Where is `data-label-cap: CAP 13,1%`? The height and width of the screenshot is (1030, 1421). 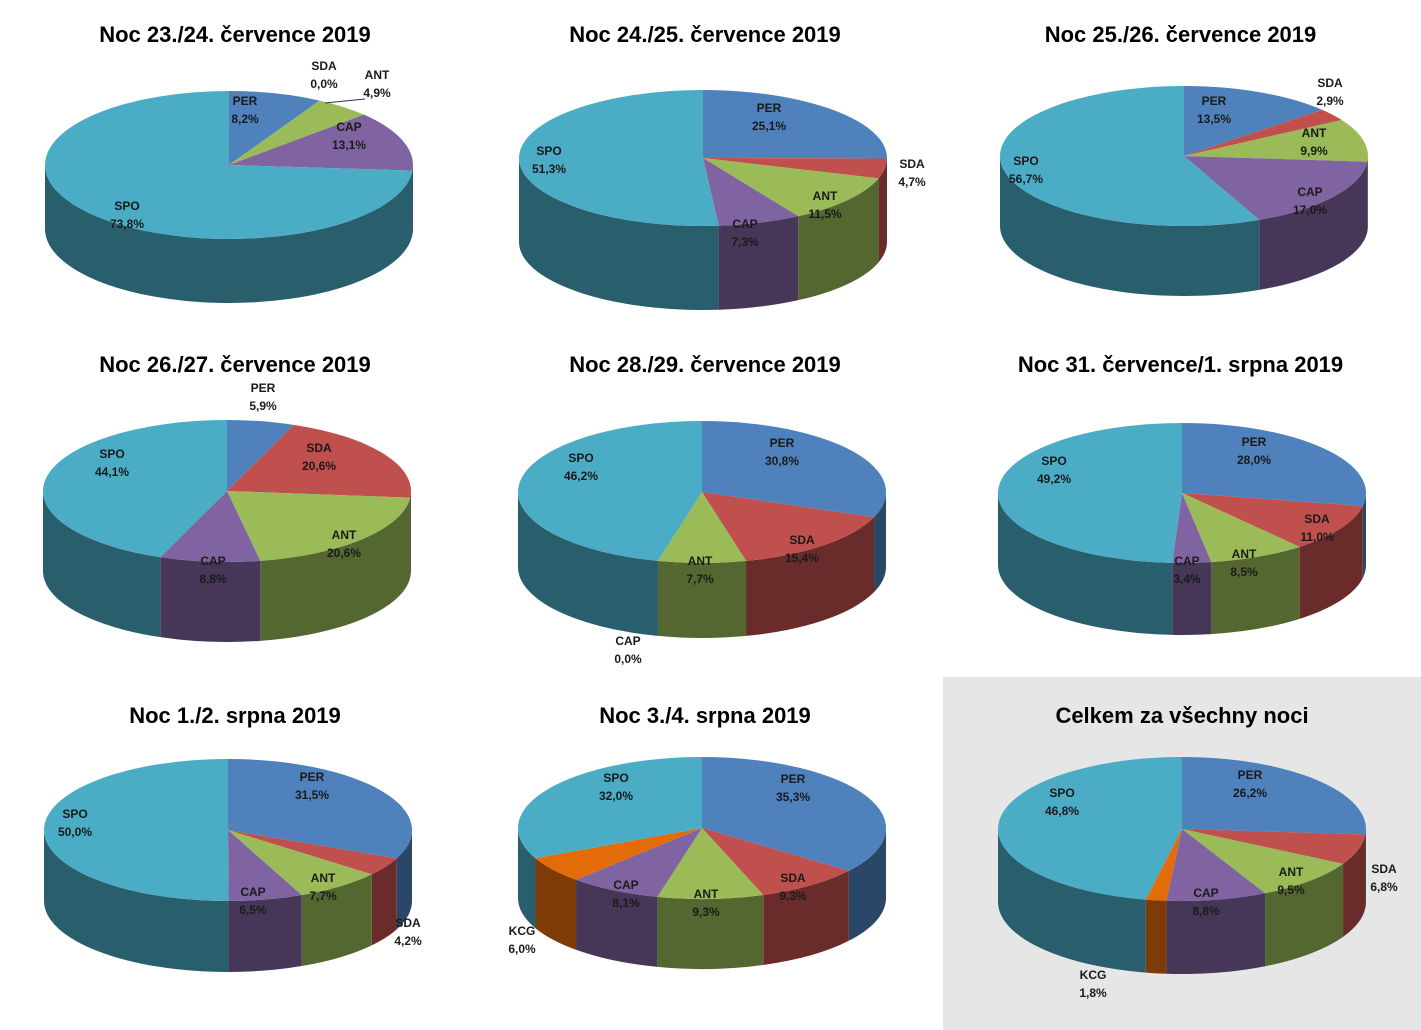 data-label-cap: CAP 13,1% is located at coordinates (349, 136).